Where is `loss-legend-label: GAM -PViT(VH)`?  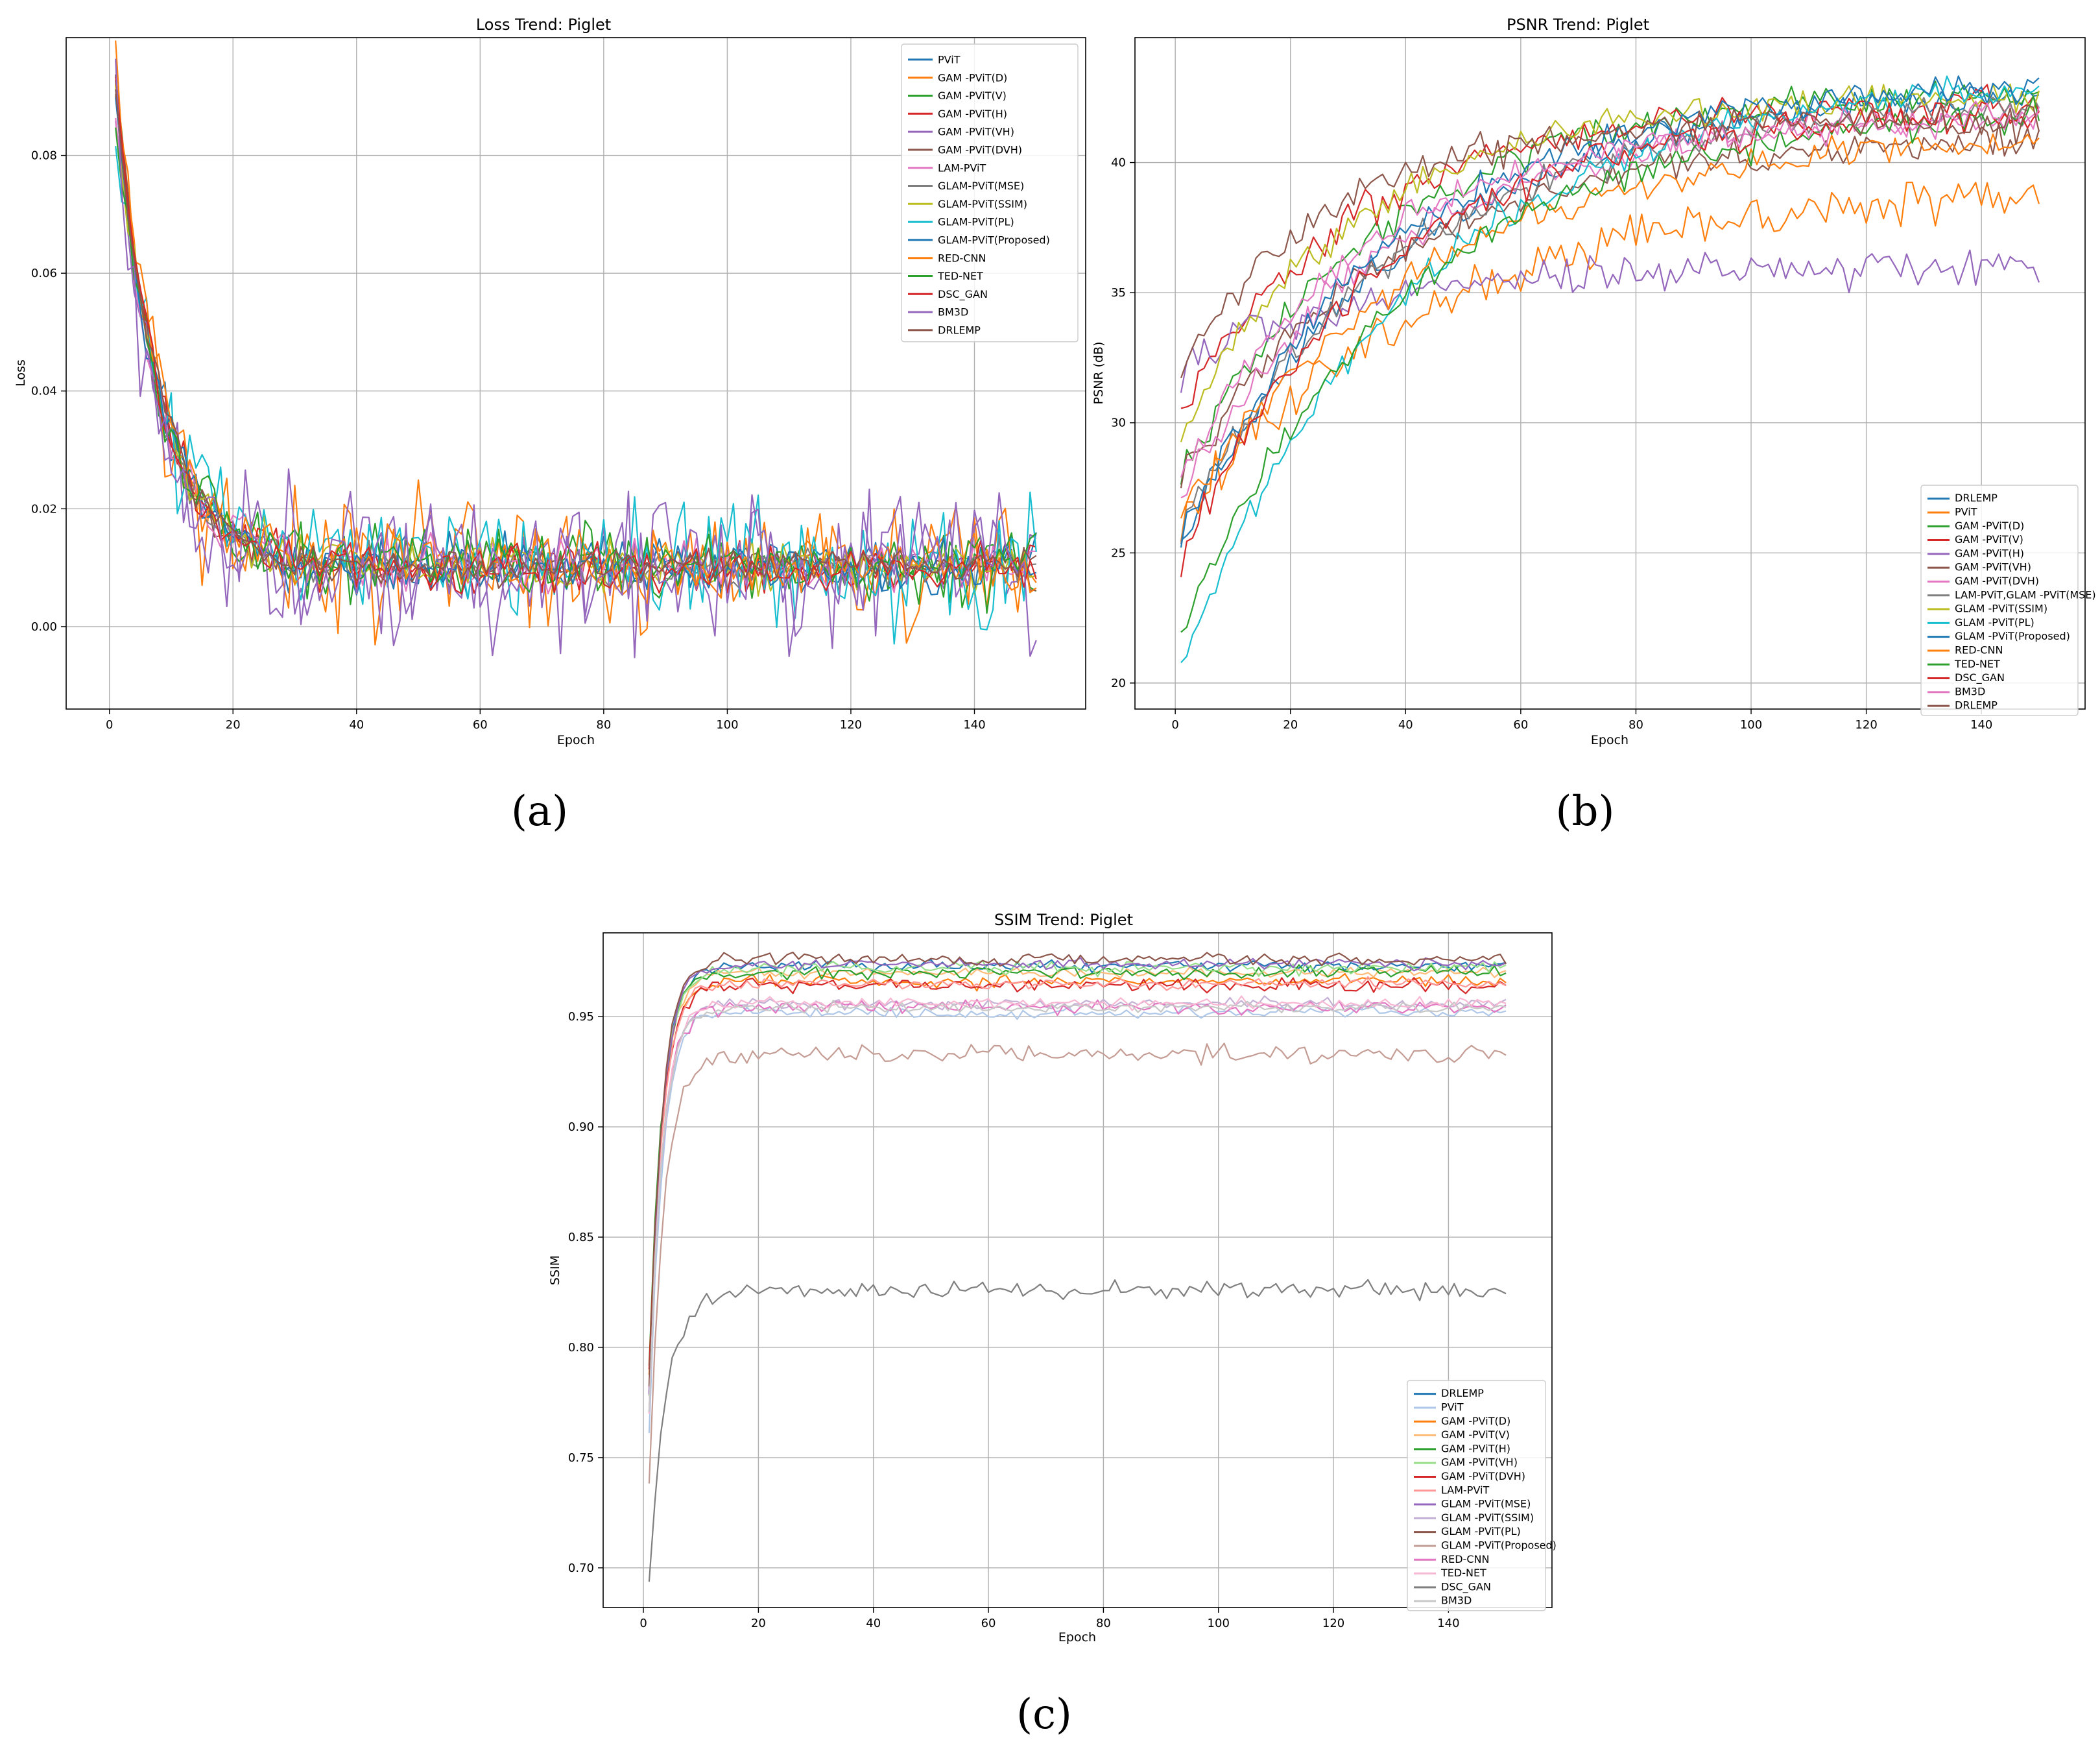 loss-legend-label: GAM -PViT(VH) is located at coordinates (976, 132).